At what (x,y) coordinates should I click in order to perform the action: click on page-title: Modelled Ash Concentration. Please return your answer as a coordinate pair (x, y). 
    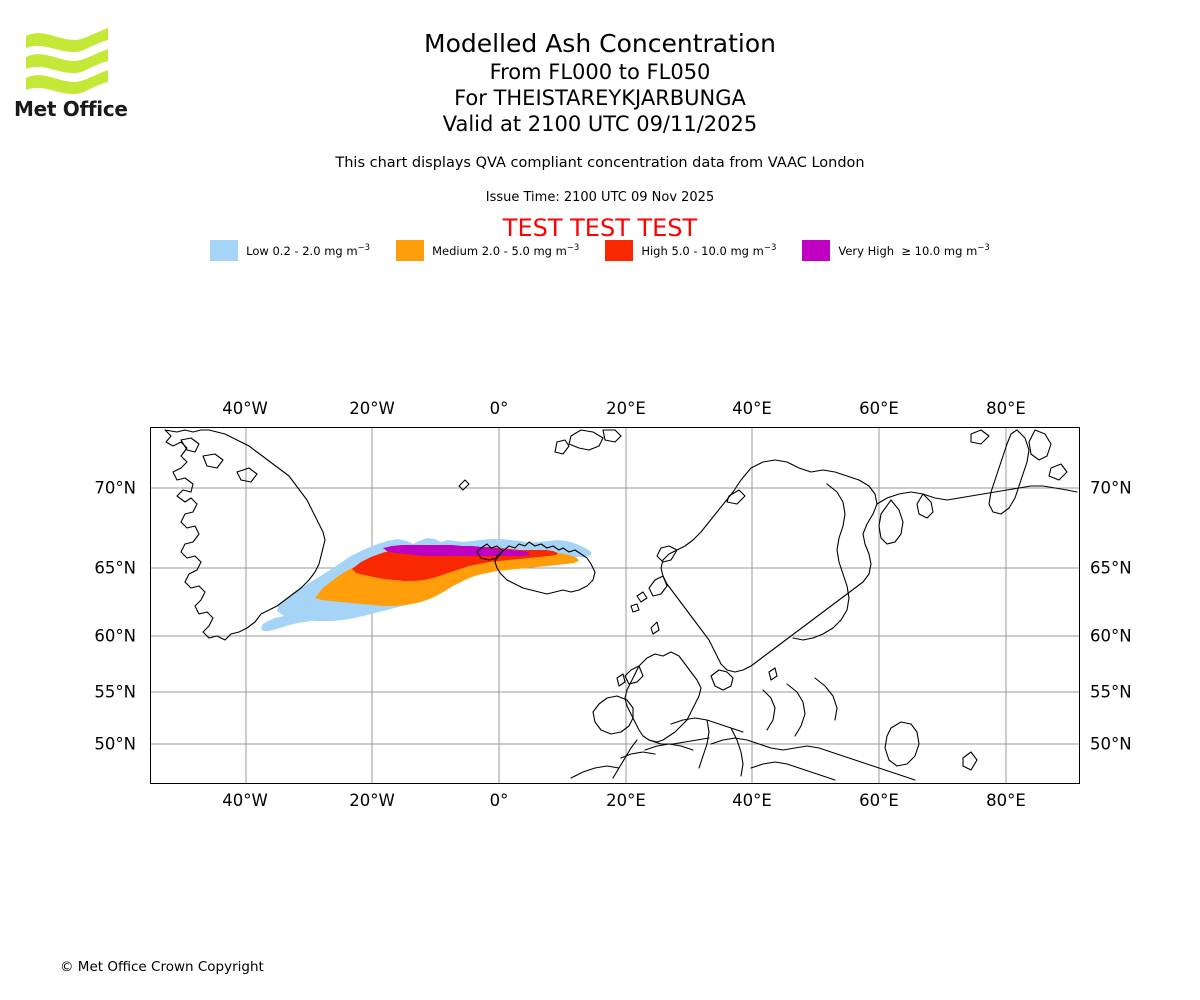
    Looking at the image, I should click on (600, 43).